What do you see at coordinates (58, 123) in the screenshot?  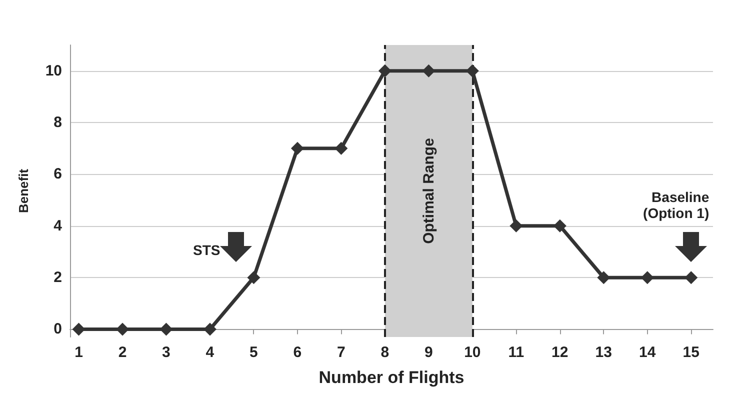 I see `y-tick-label: 8` at bounding box center [58, 123].